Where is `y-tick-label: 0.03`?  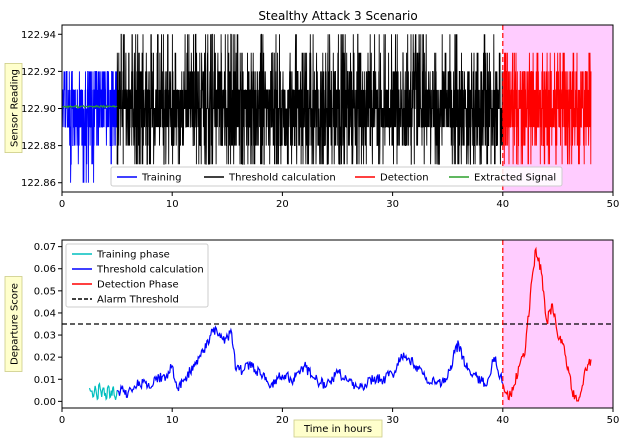
y-tick-label: 0.03 is located at coordinates (45, 336).